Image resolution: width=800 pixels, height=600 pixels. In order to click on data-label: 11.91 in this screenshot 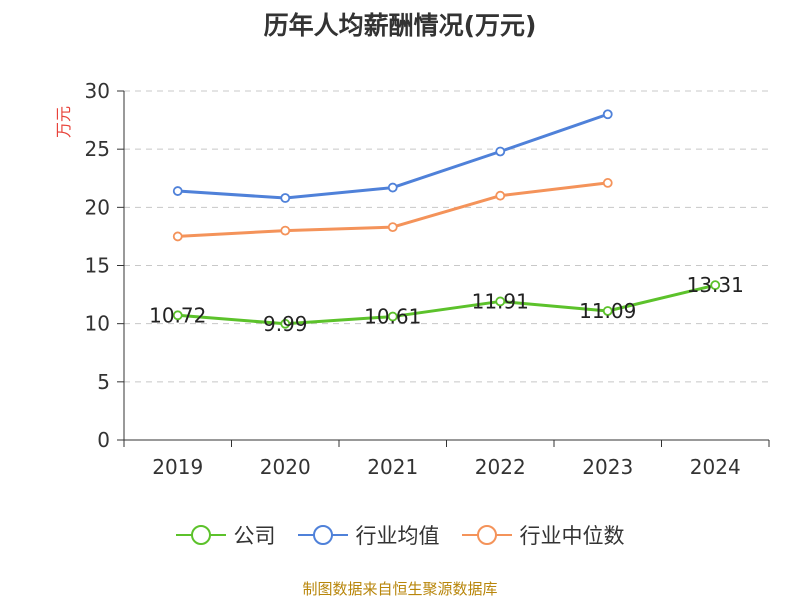, I will do `click(500, 301)`.